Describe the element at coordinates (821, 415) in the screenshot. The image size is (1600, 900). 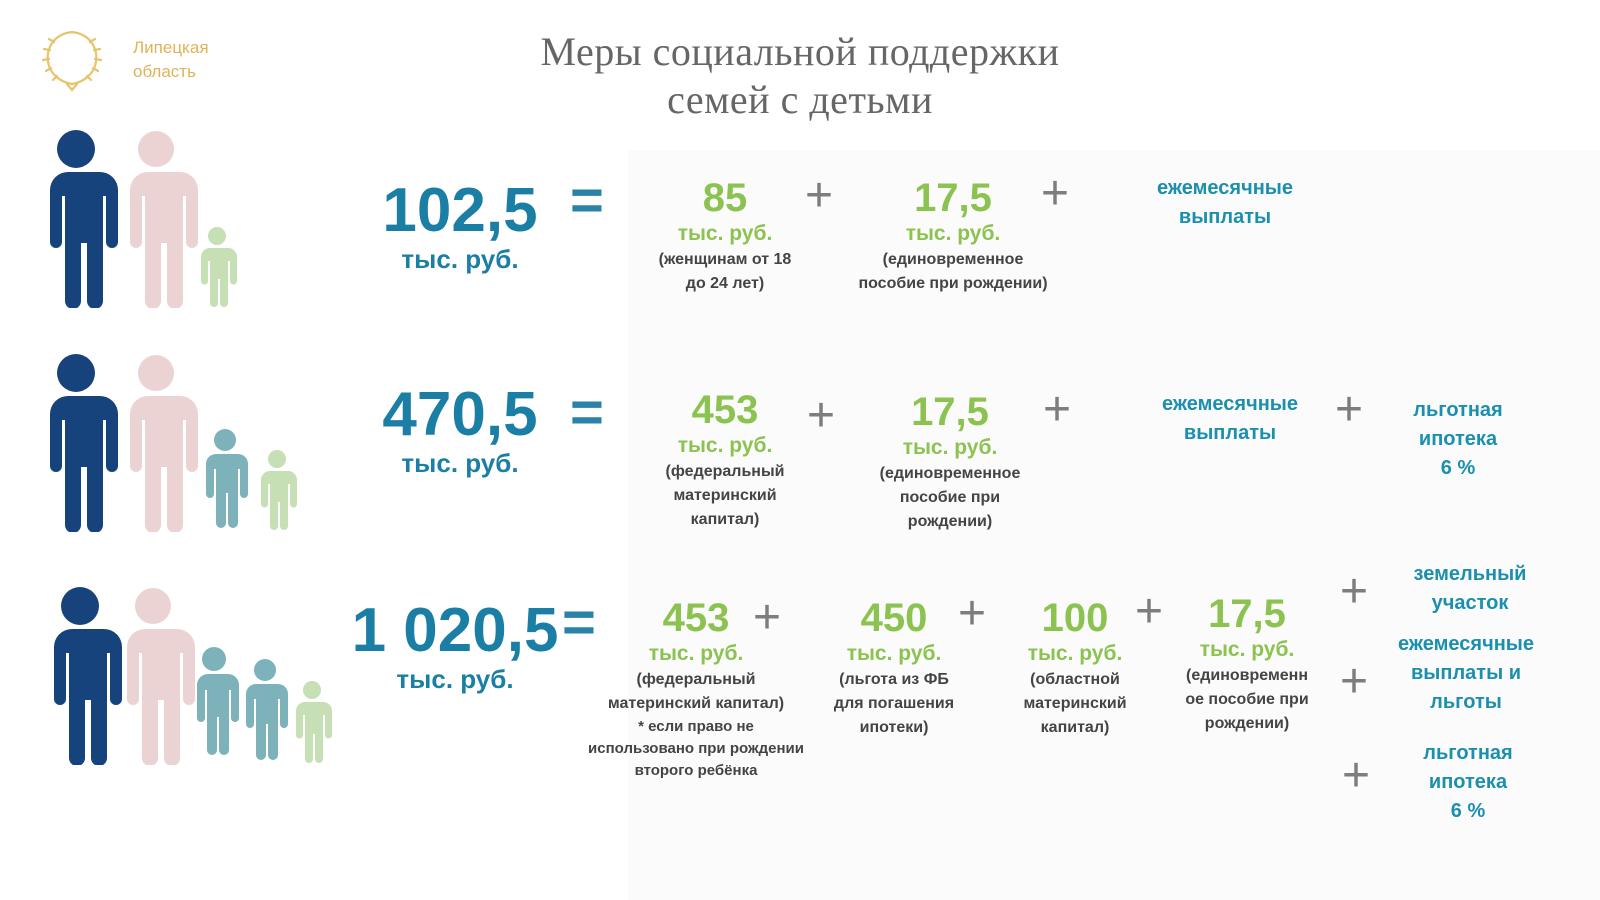
I see `row2-plus-sign-1: +` at that location.